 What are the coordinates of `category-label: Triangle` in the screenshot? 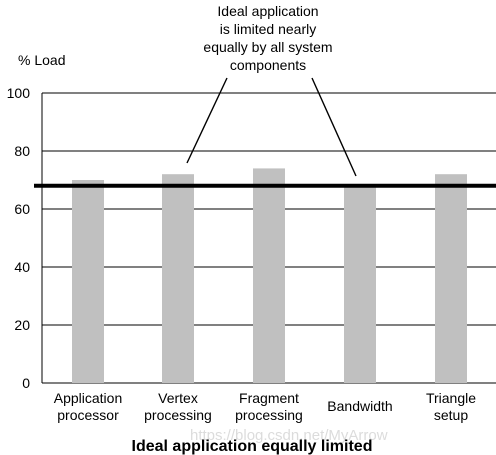 It's located at (451, 398).